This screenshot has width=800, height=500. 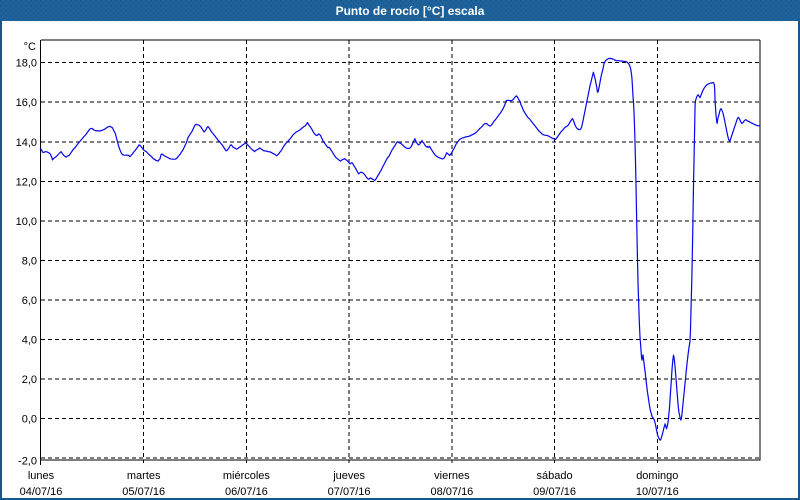 I want to click on svg-text: 05/07/16, so click(x=143, y=492).